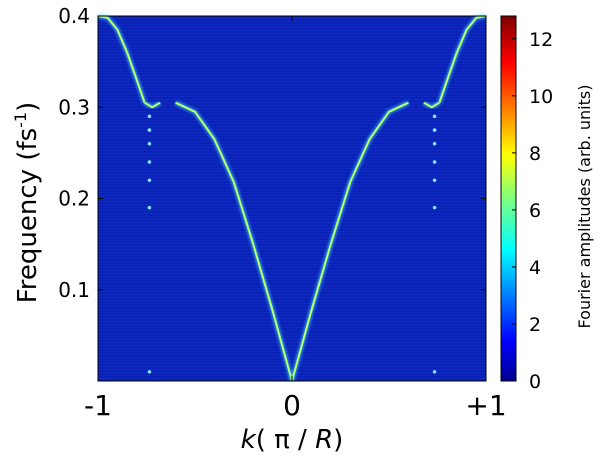  I want to click on x-axis-label-var2: R, so click(324, 440).